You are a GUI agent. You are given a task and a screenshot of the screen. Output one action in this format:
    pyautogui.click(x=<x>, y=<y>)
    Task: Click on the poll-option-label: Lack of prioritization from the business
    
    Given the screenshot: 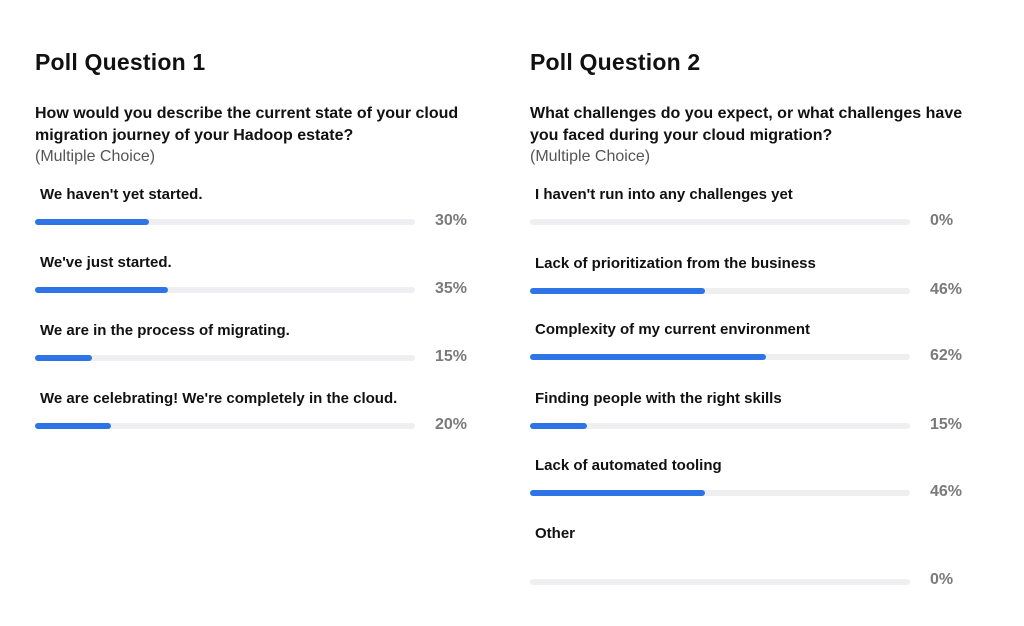 What is the action you would take?
    pyautogui.click(x=675, y=263)
    